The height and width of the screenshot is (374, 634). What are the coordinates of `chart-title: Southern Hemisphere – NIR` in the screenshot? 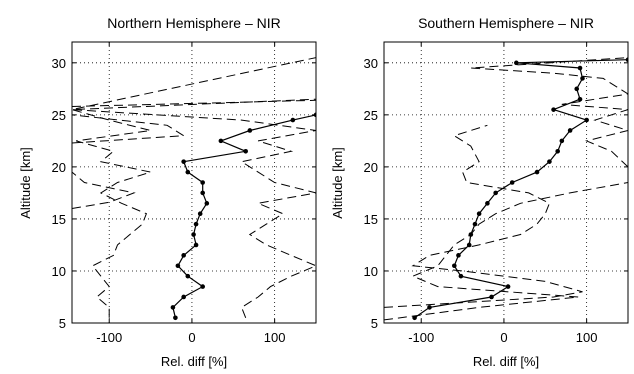 It's located at (506, 23).